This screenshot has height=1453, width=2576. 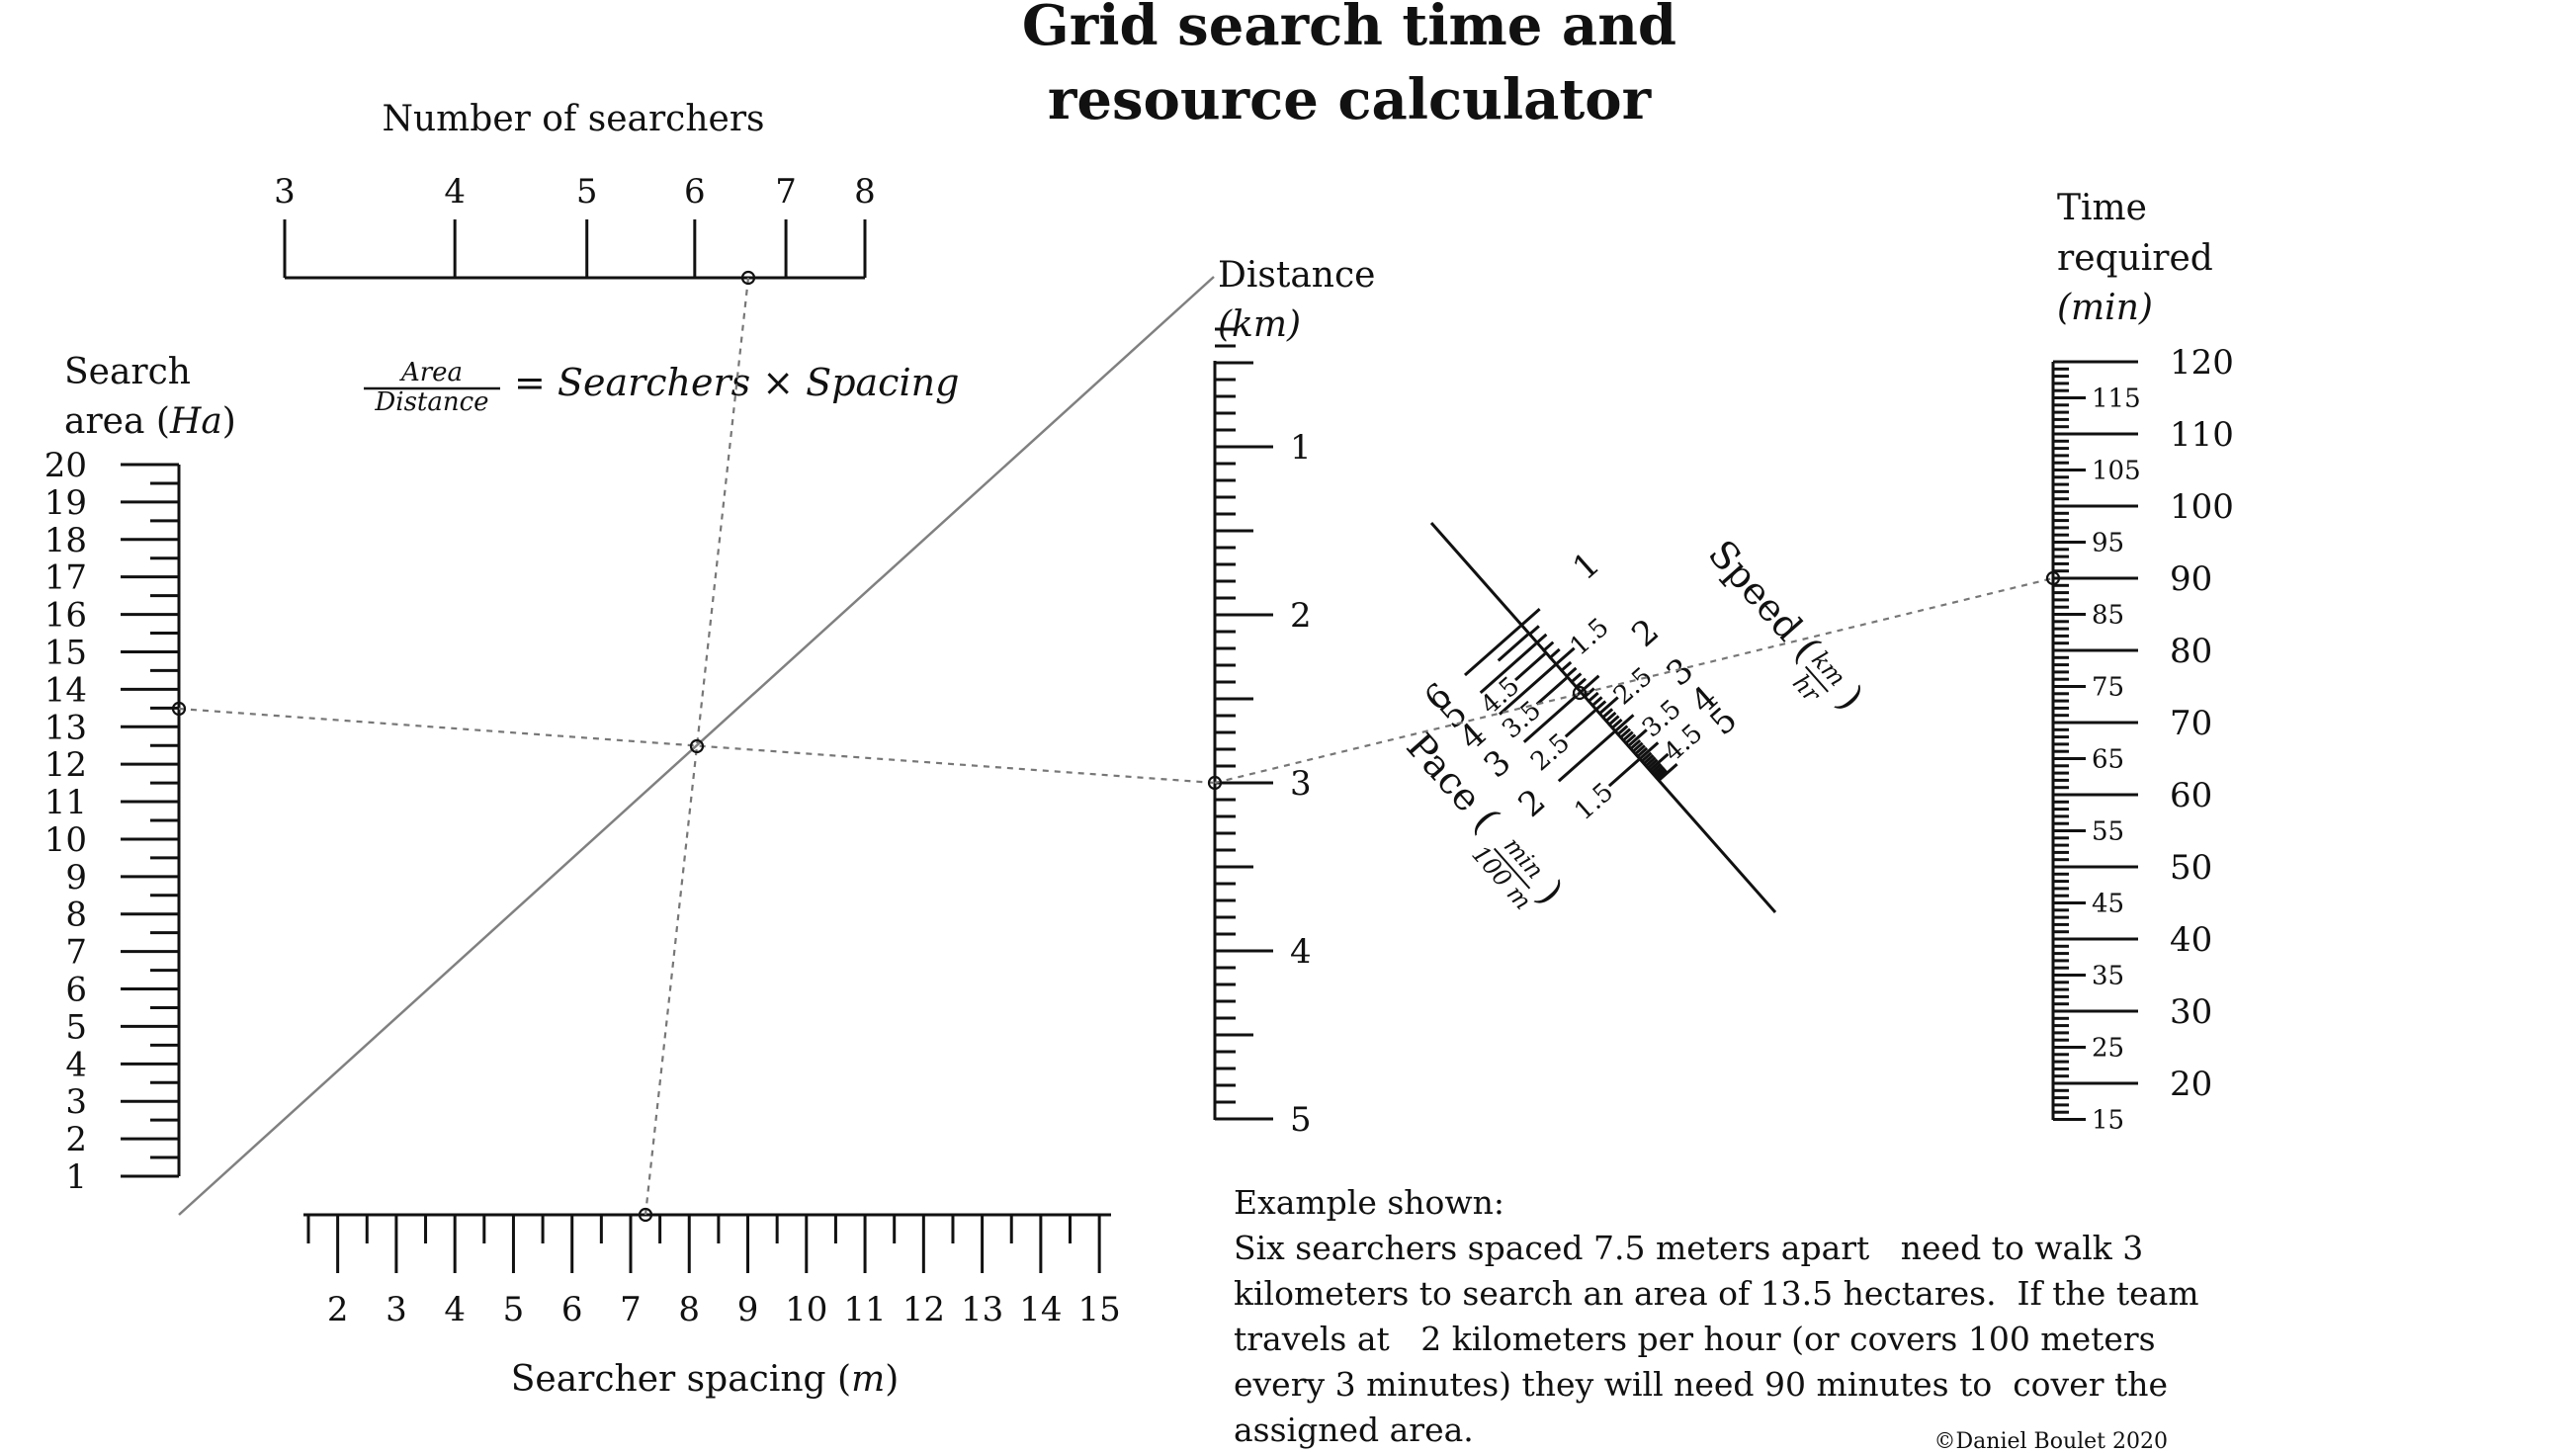 I want to click on spacing-tick-label: 7, so click(x=631, y=1309).